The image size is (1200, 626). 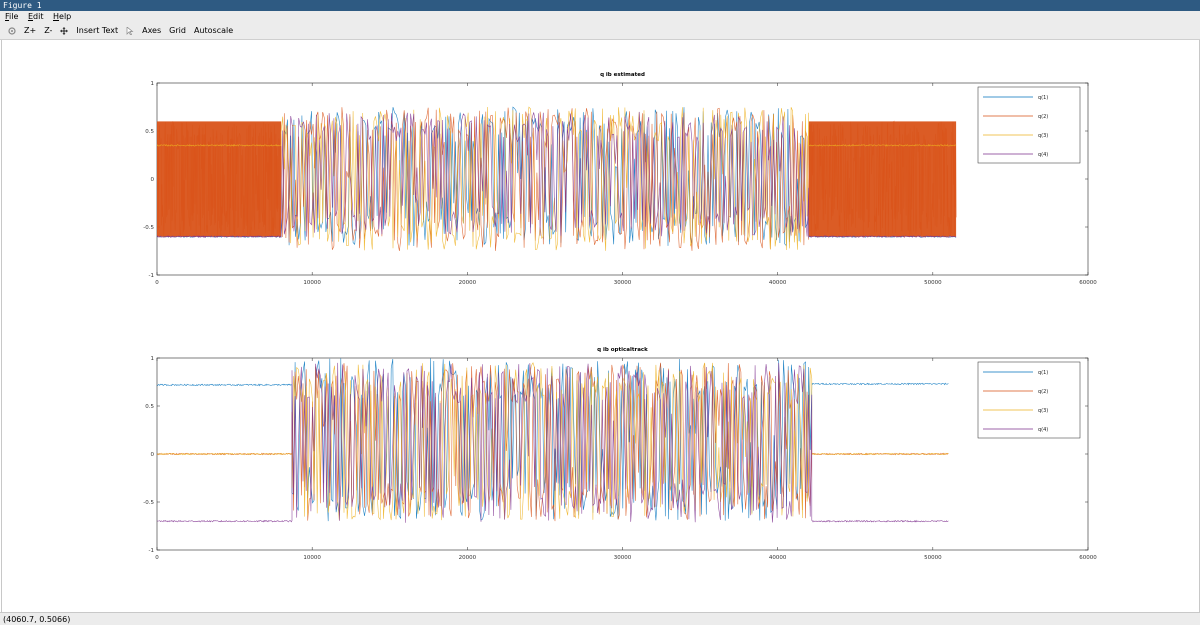 I want to click on series-line-q4, so click(x=557, y=175).